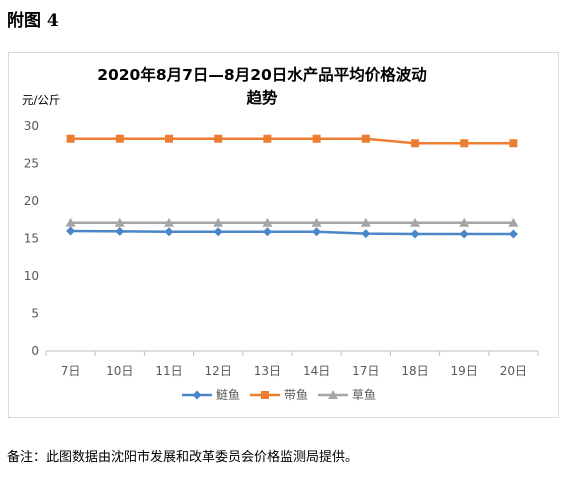 The image size is (566, 477). I want to click on y-tick-label: 15, so click(31, 239).